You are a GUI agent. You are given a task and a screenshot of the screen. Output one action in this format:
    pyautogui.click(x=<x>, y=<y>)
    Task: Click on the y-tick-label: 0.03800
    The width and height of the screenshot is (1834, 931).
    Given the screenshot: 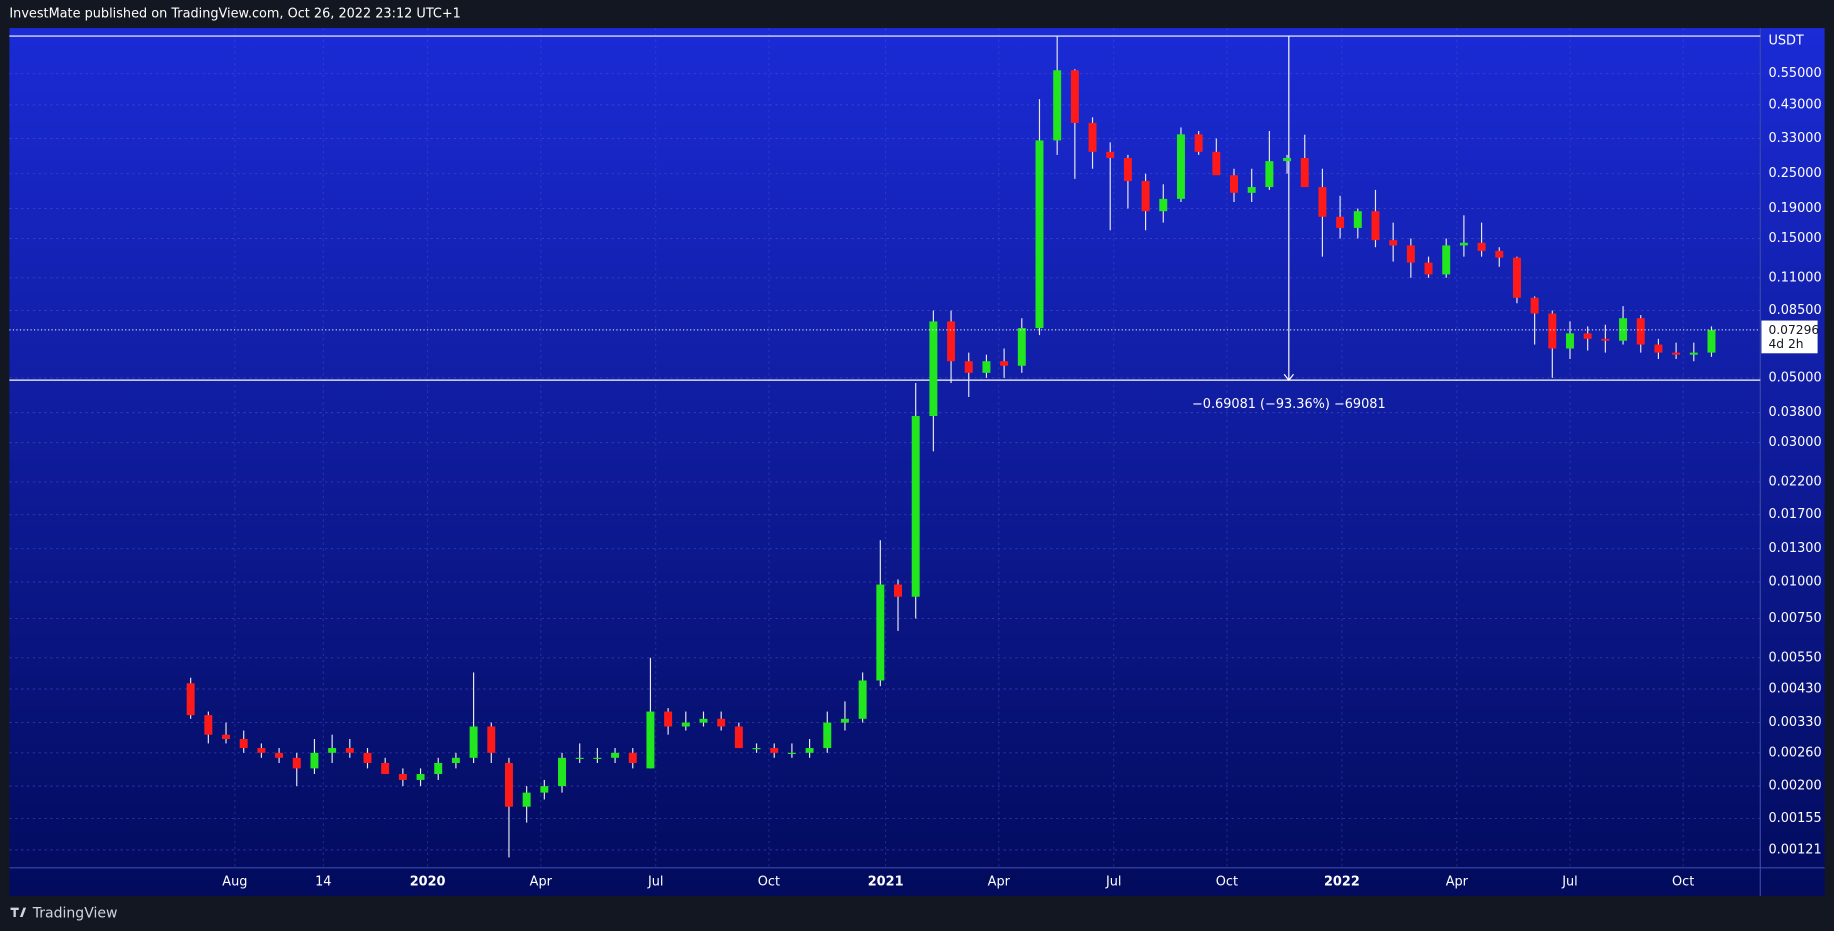 What is the action you would take?
    pyautogui.click(x=1794, y=412)
    